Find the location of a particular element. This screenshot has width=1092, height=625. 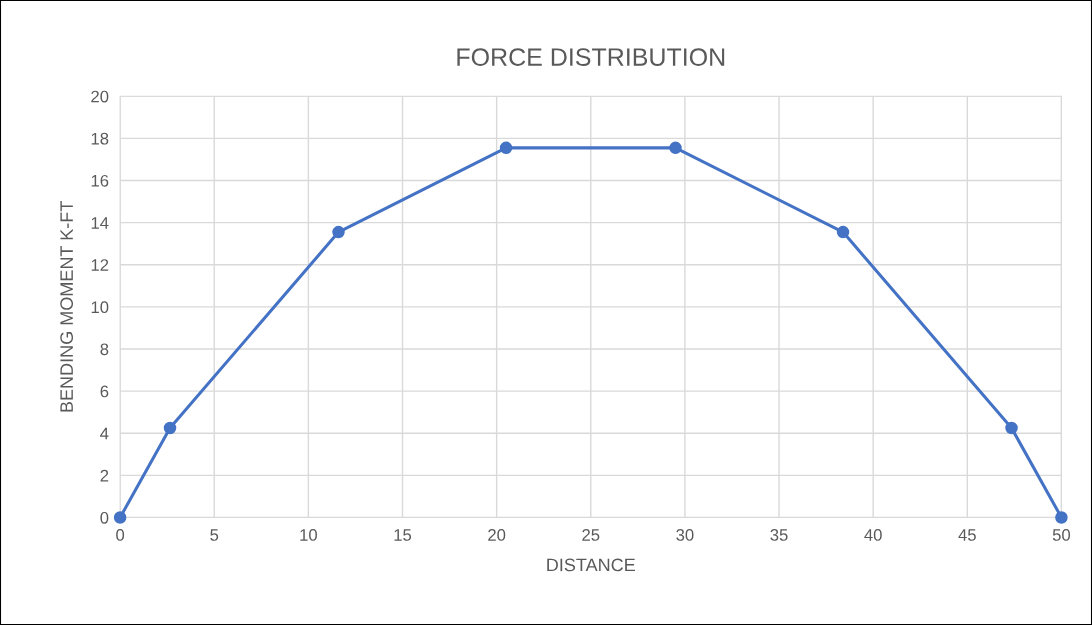

y-tick-label: 6 is located at coordinates (104, 391).